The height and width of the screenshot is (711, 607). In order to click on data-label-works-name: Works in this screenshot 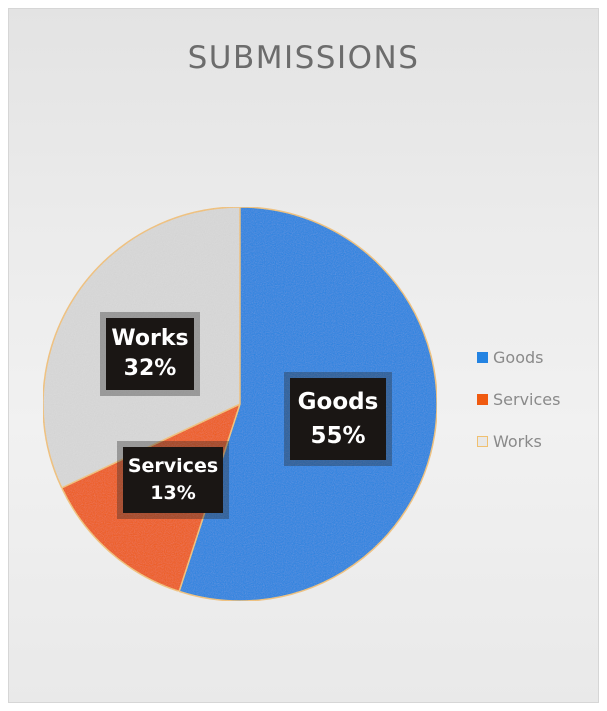, I will do `click(150, 338)`.